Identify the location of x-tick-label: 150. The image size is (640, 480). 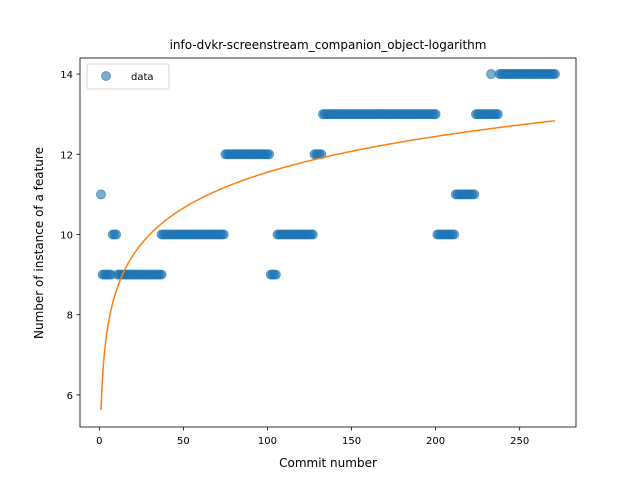
(351, 441).